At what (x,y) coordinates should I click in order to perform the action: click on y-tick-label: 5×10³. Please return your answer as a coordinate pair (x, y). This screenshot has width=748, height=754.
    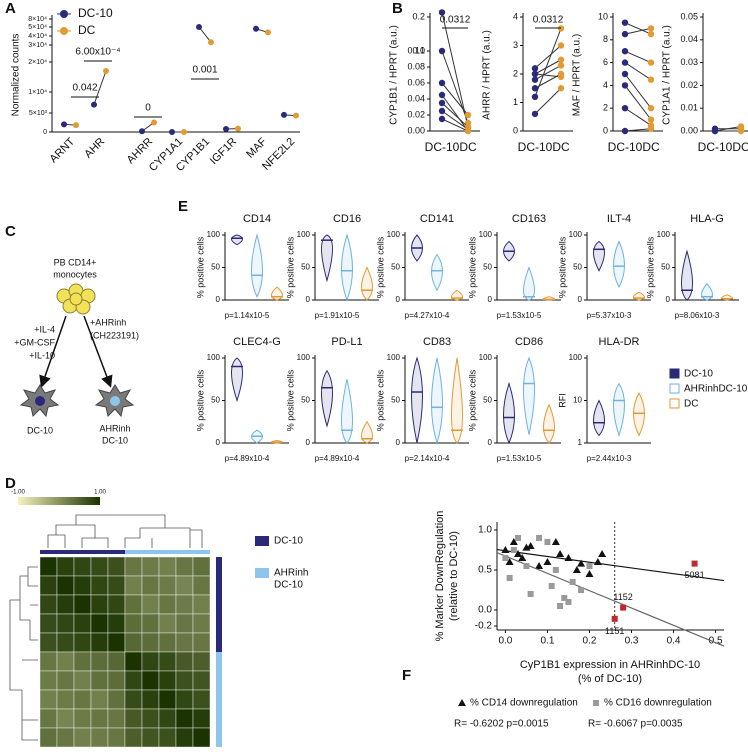
    Looking at the image, I should click on (38, 113).